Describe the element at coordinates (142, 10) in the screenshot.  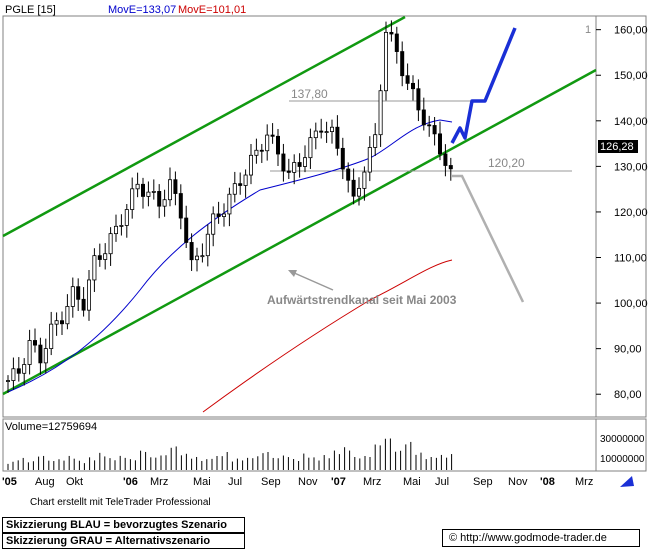
I see `moving-average-1-label: MovE=133,07` at that location.